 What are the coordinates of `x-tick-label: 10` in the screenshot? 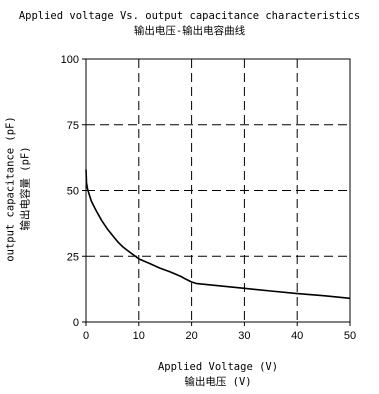 It's located at (139, 336).